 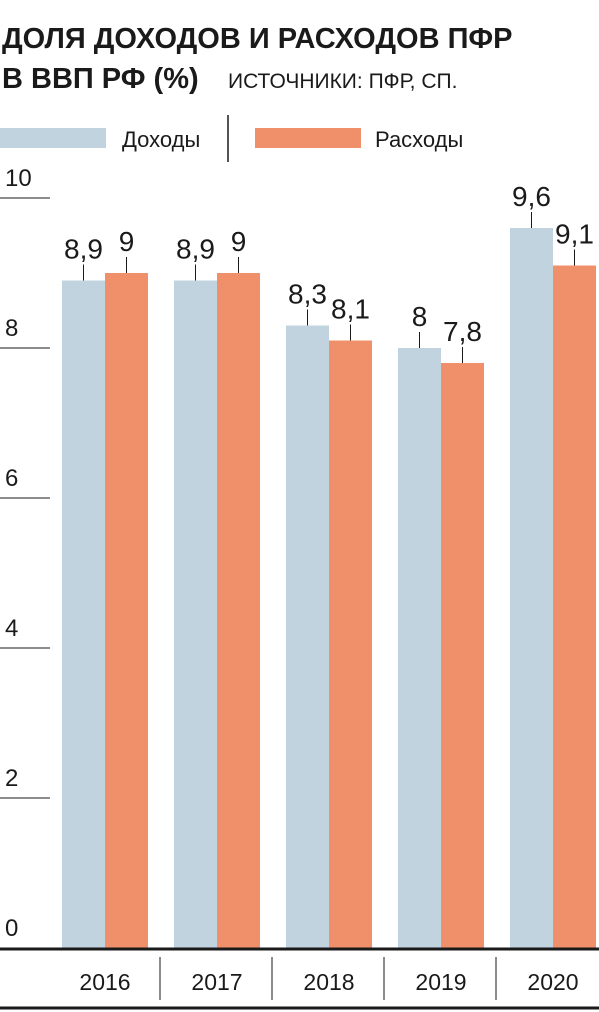 I want to click on y-tick-label: 8, so click(x=11, y=328).